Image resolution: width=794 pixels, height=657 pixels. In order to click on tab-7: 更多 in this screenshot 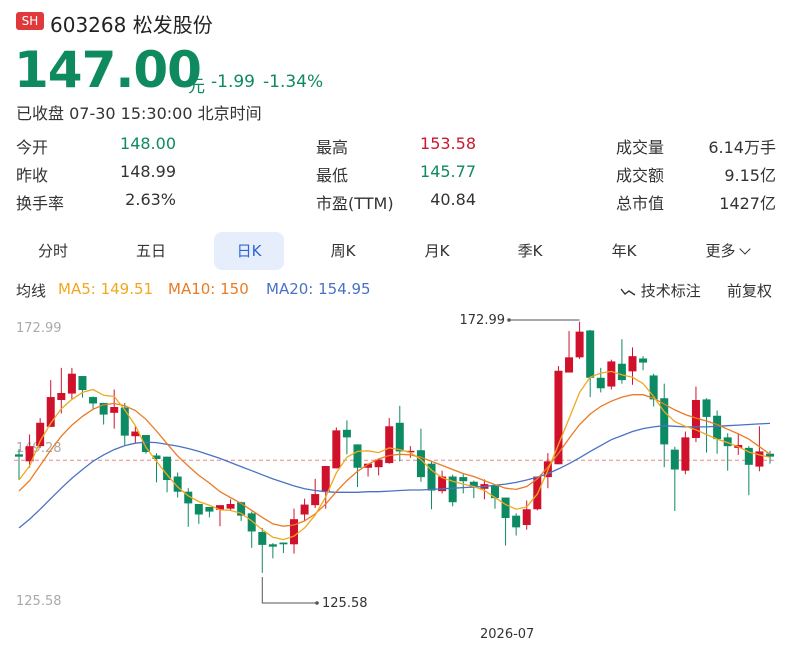, I will do `click(727, 251)`.